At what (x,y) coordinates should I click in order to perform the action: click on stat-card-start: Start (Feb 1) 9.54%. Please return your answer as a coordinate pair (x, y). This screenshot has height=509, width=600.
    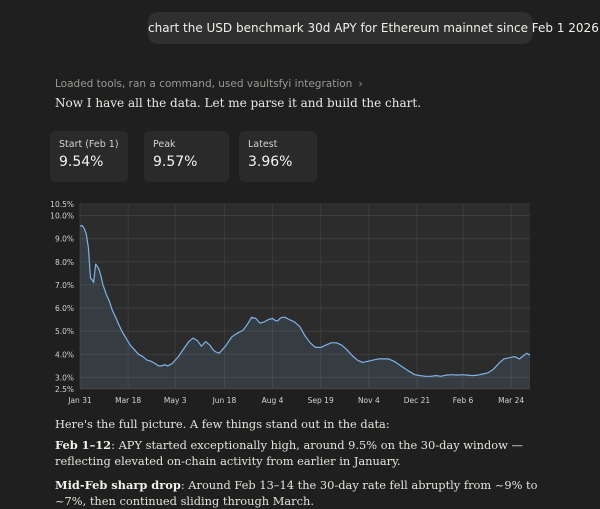
    Looking at the image, I should click on (89, 156).